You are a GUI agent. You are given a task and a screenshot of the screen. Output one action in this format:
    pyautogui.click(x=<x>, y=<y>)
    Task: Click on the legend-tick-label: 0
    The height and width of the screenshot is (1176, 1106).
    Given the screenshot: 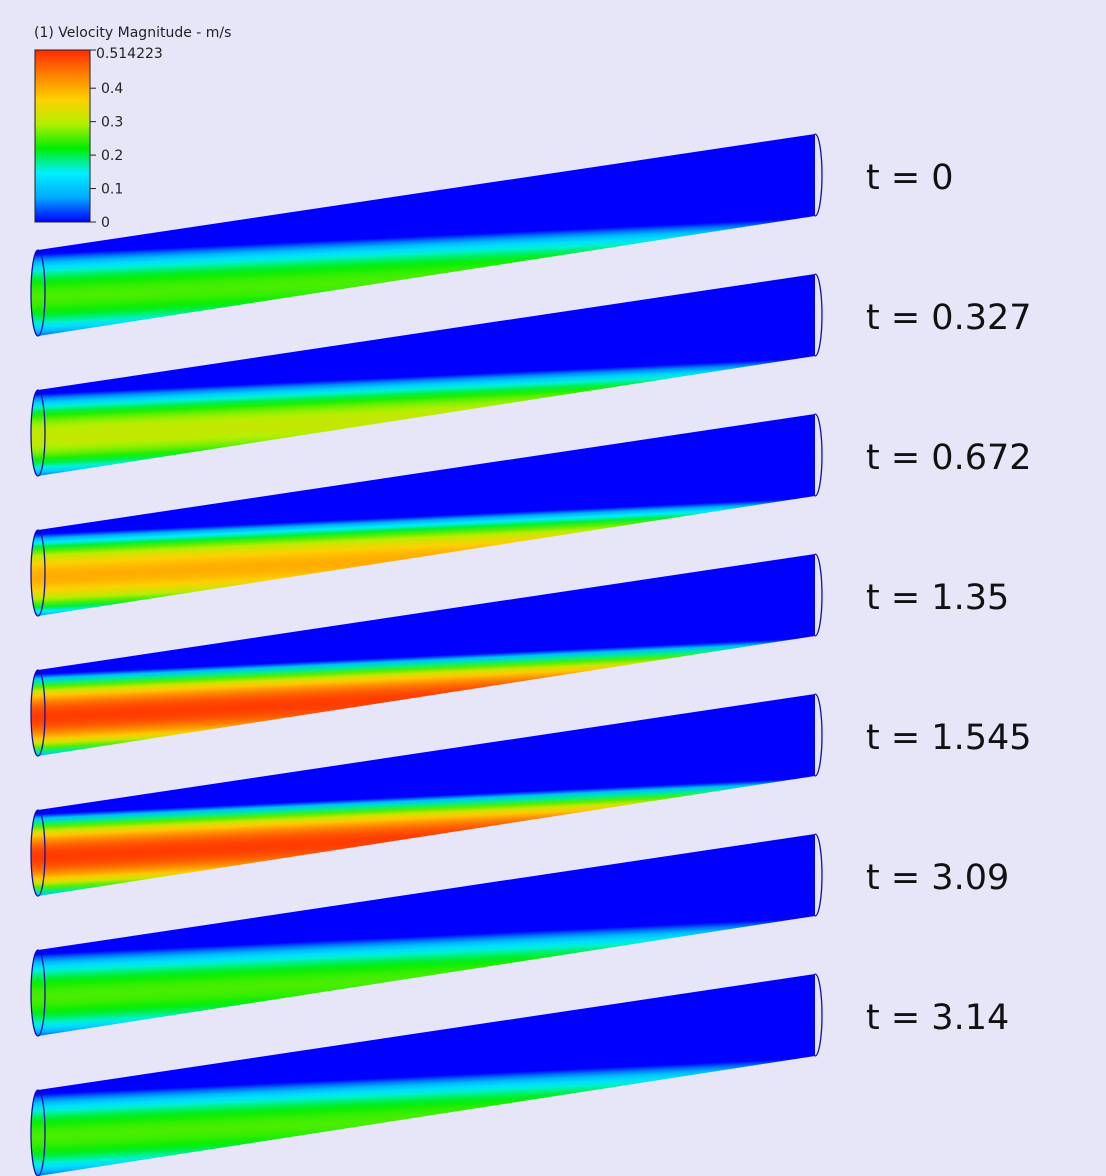 What is the action you would take?
    pyautogui.click(x=105, y=223)
    